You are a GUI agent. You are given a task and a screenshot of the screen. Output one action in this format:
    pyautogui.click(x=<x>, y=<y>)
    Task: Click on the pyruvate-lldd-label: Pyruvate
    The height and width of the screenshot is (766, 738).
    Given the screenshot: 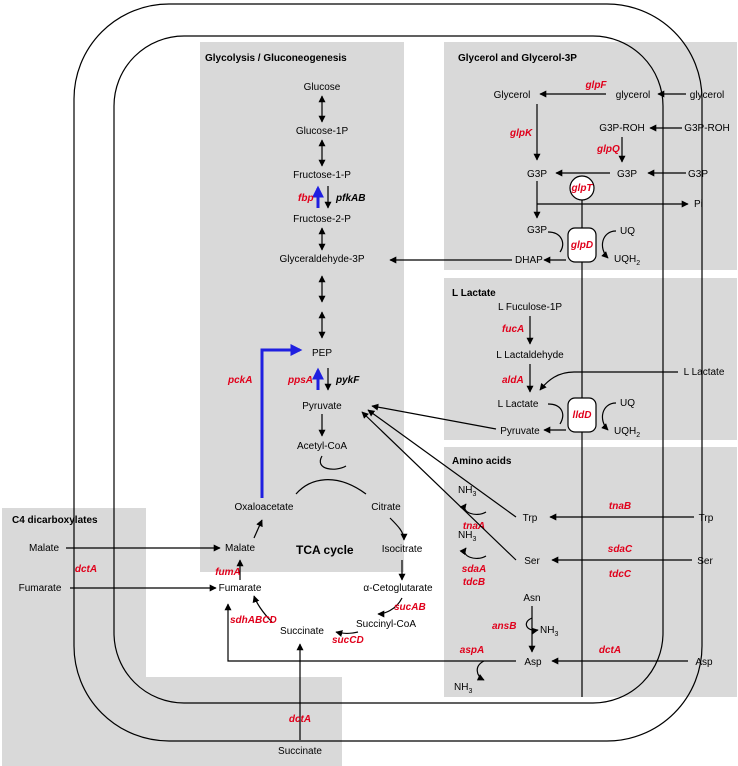 What is the action you would take?
    pyautogui.click(x=520, y=431)
    